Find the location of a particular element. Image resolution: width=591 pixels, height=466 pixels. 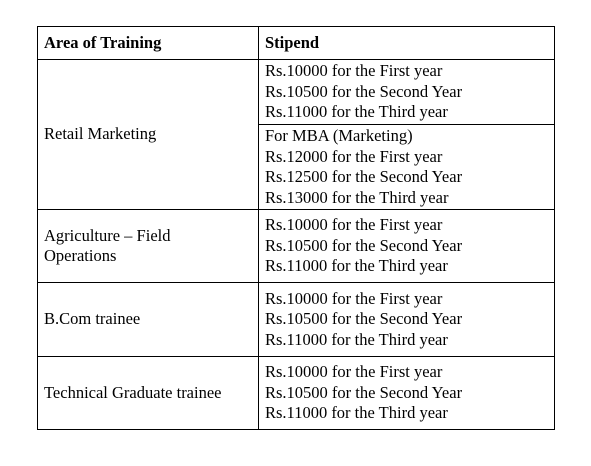

header-stipend: Stipend is located at coordinates (406, 43).